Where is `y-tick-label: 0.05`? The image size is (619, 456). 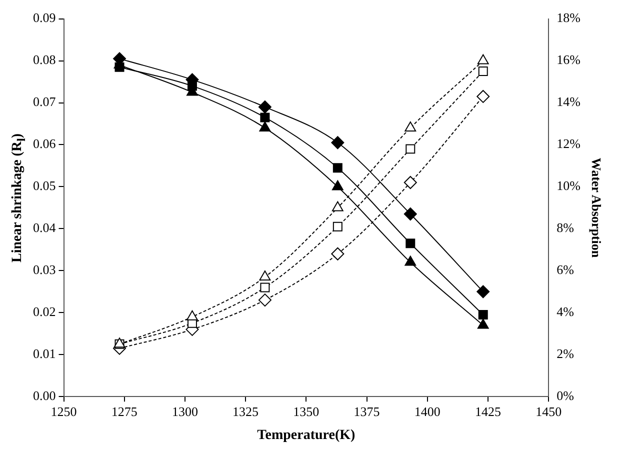
y-tick-label: 0.05 is located at coordinates (44, 186).